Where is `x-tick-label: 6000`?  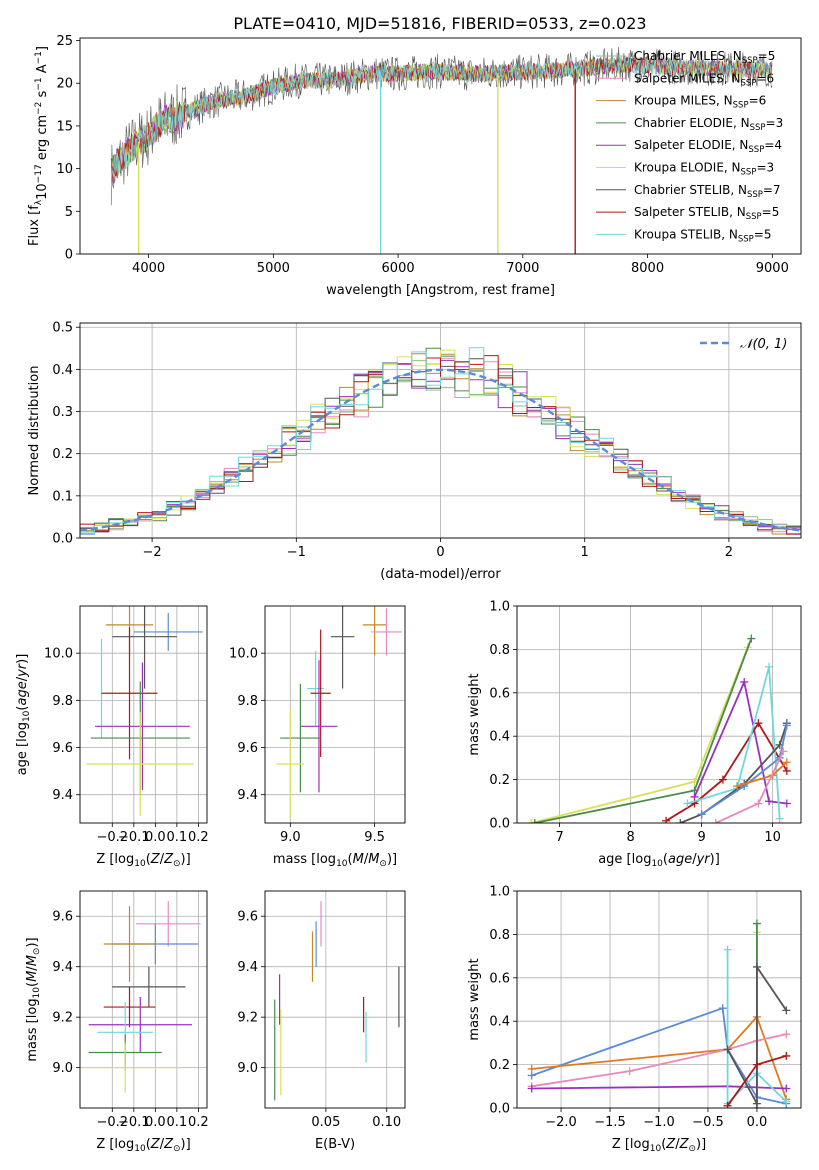
x-tick-label: 6000 is located at coordinates (398, 268).